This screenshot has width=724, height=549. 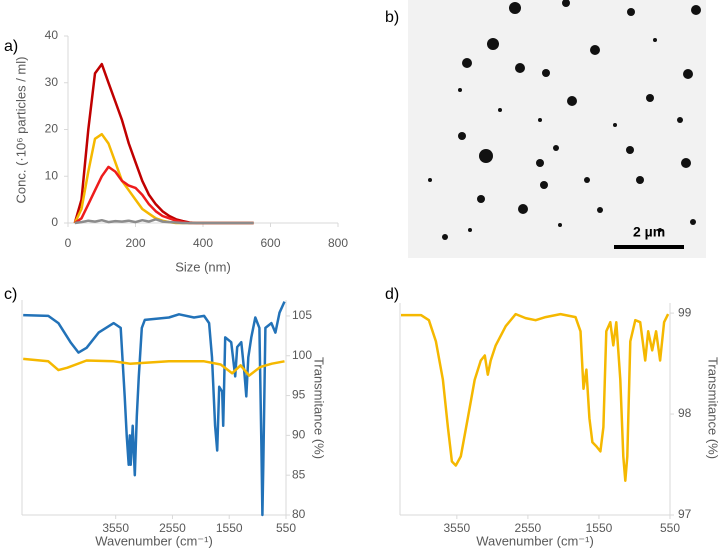 What do you see at coordinates (299, 514) in the screenshot?
I see `y-tick-label: 80` at bounding box center [299, 514].